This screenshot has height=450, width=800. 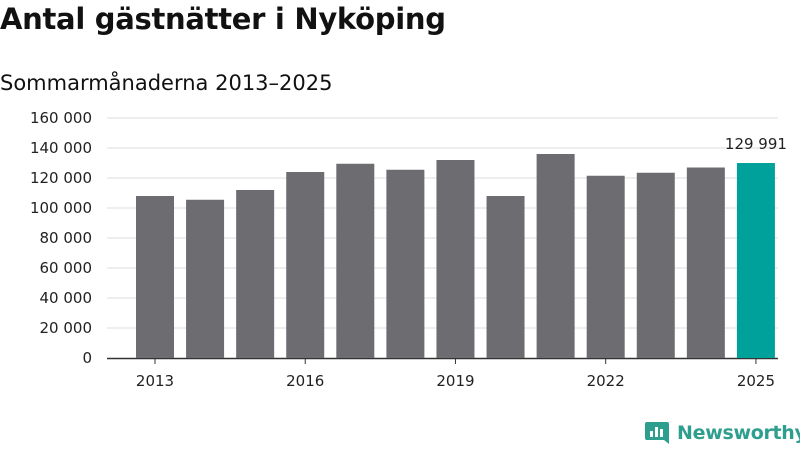 I want to click on x-tick-label: 2019, so click(x=455, y=381).